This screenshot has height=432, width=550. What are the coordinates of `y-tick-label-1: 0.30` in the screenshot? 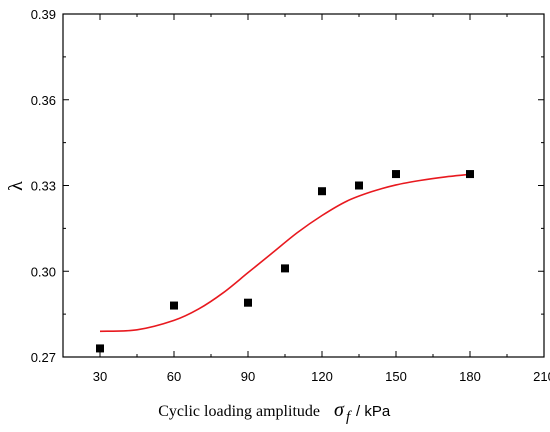 It's located at (43, 271).